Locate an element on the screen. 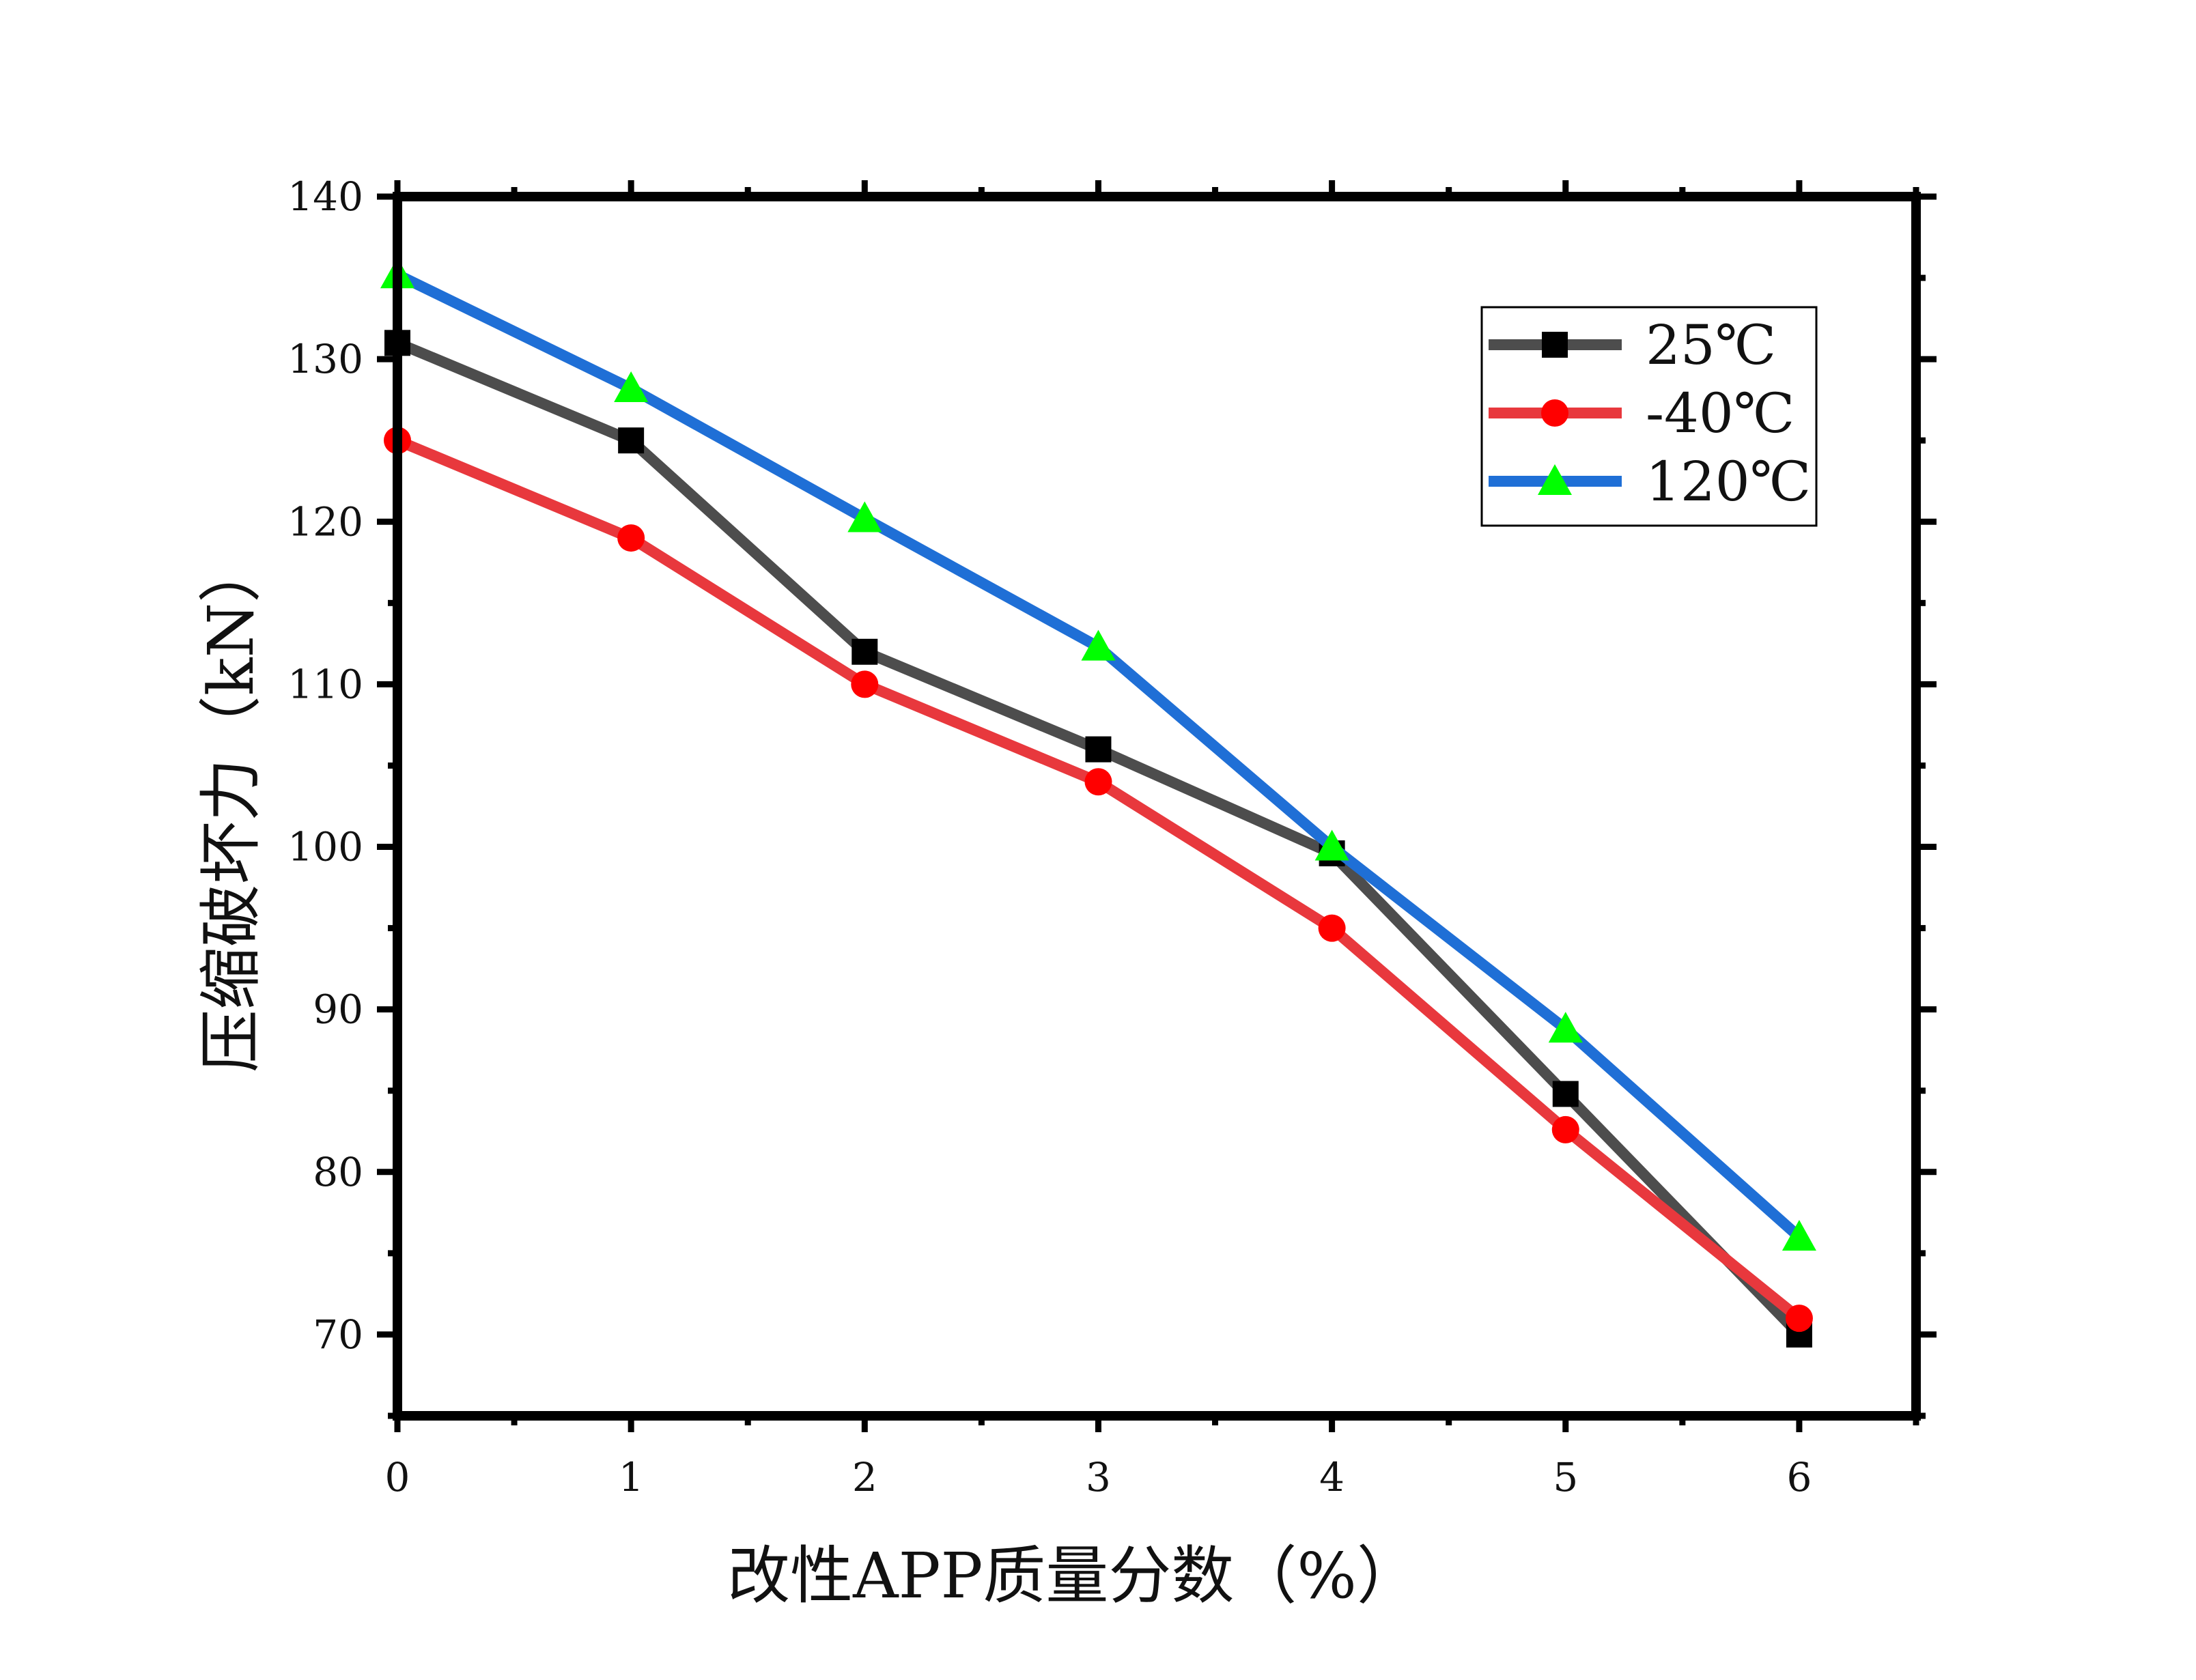 The height and width of the screenshot is (1680, 2196). legend-label: -40℃ is located at coordinates (1720, 413).